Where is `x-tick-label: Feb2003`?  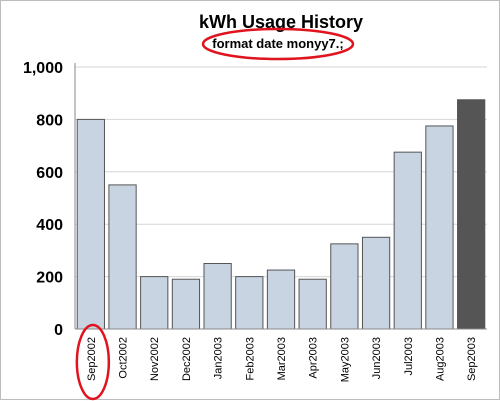 x-tick-label: Feb2003 is located at coordinates (250, 358).